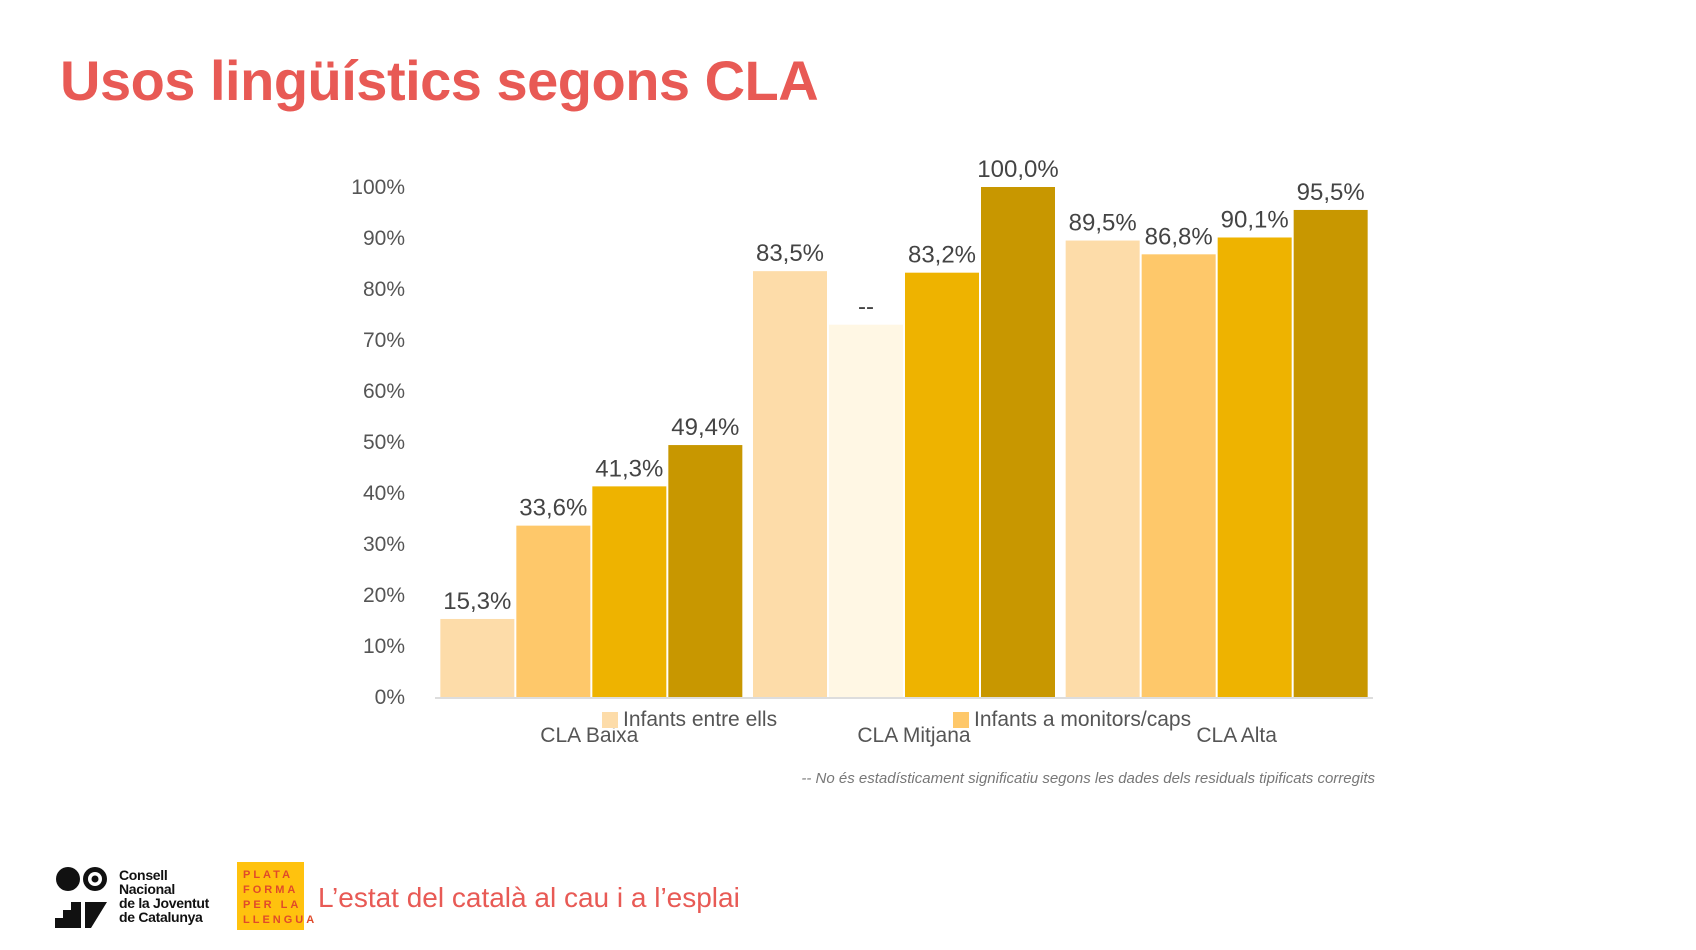 The width and height of the screenshot is (1696, 950). What do you see at coordinates (1179, 236) in the screenshot?
I see `data-label: 86,8%` at bounding box center [1179, 236].